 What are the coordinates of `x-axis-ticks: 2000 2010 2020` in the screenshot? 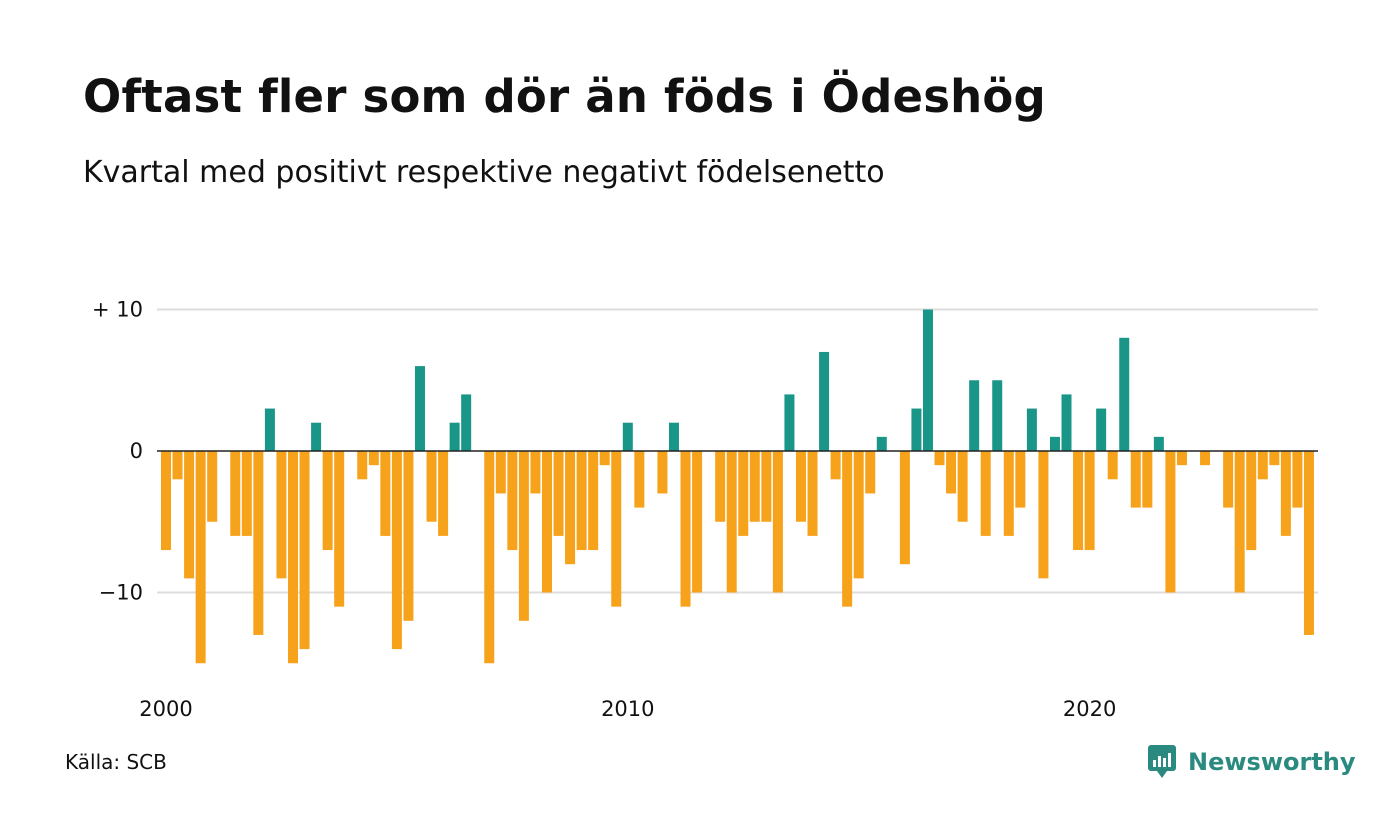 It's located at (627, 709).